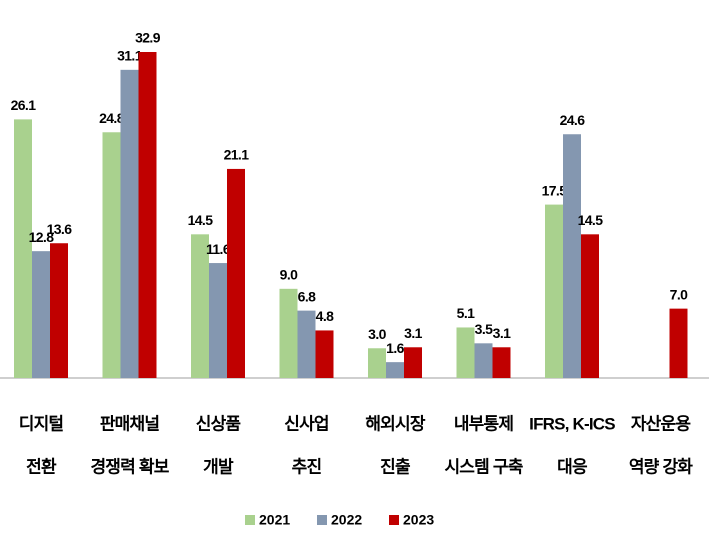  Describe the element at coordinates (218, 466) in the screenshot. I see `x-tick-label: 개발` at that location.